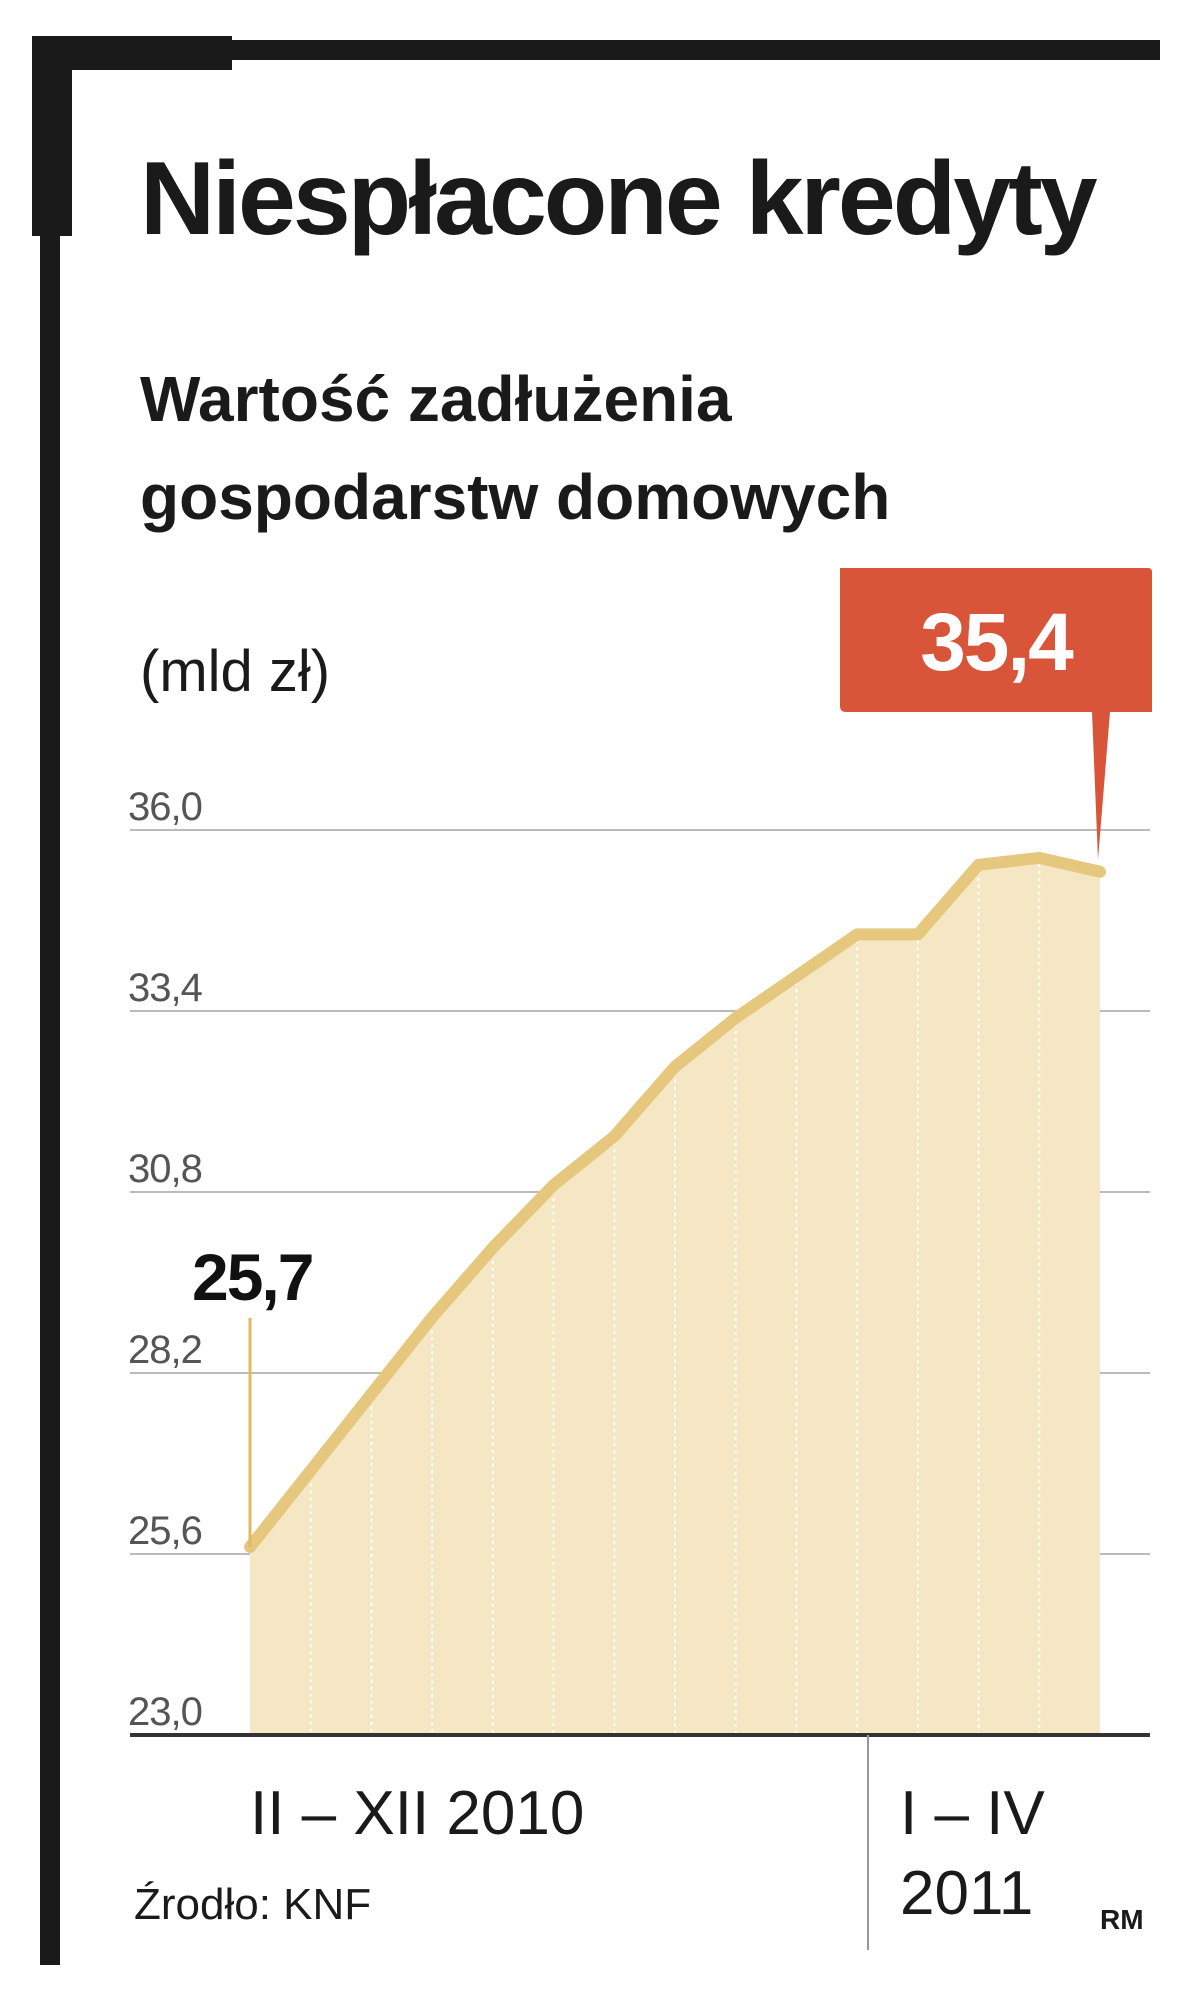 The height and width of the screenshot is (2015, 1200). I want to click on y-tick-label: 33,4, so click(165, 988).